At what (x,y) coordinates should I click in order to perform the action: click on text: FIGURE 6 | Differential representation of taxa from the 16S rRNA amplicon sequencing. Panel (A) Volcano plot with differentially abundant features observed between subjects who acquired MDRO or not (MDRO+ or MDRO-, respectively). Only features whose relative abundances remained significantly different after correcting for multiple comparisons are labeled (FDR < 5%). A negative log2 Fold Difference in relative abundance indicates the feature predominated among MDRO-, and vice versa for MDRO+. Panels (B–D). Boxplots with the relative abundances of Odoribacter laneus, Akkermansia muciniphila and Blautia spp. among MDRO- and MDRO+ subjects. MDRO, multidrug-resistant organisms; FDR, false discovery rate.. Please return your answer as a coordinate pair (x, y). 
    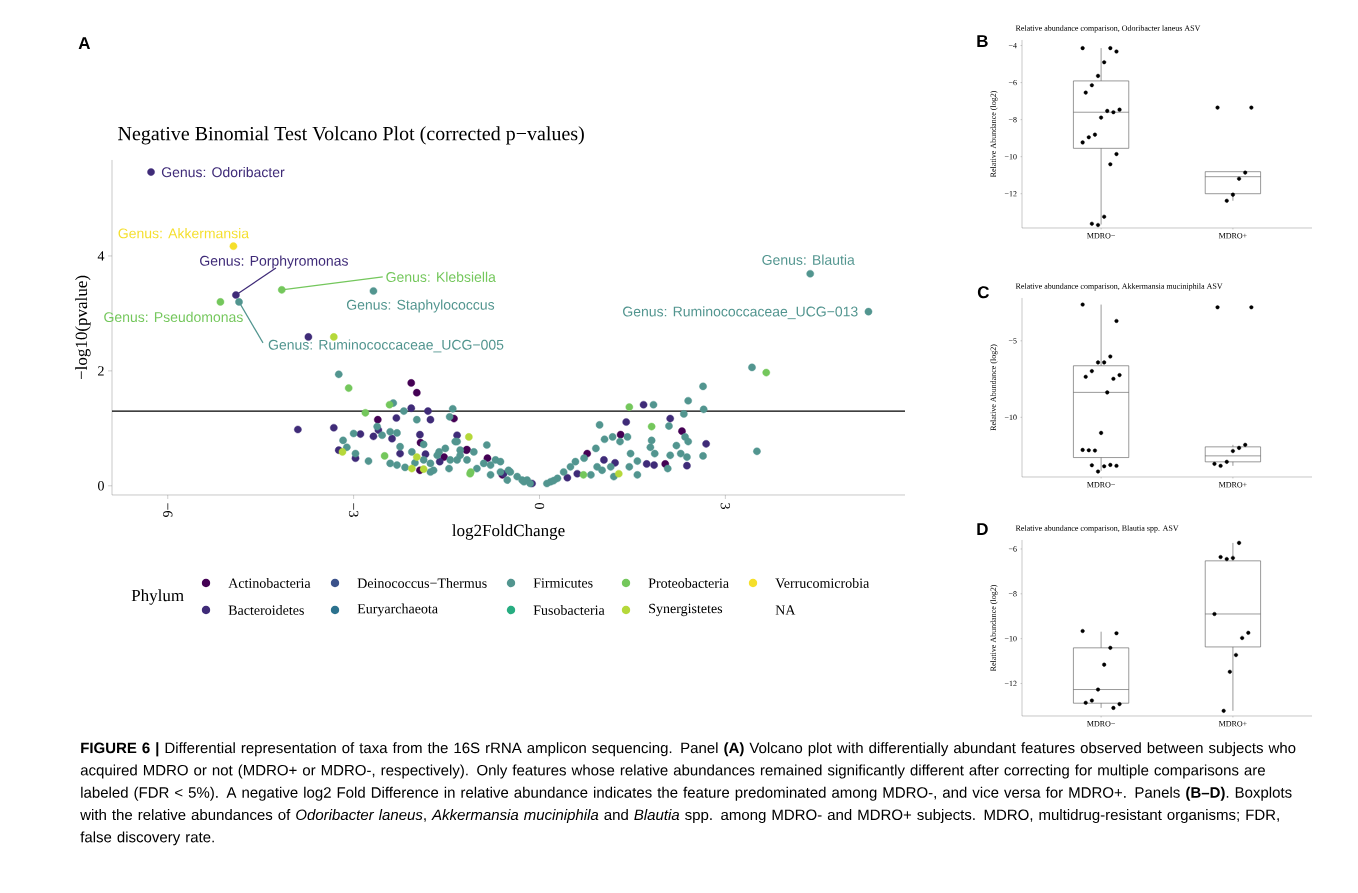
    Looking at the image, I should click on (688, 794).